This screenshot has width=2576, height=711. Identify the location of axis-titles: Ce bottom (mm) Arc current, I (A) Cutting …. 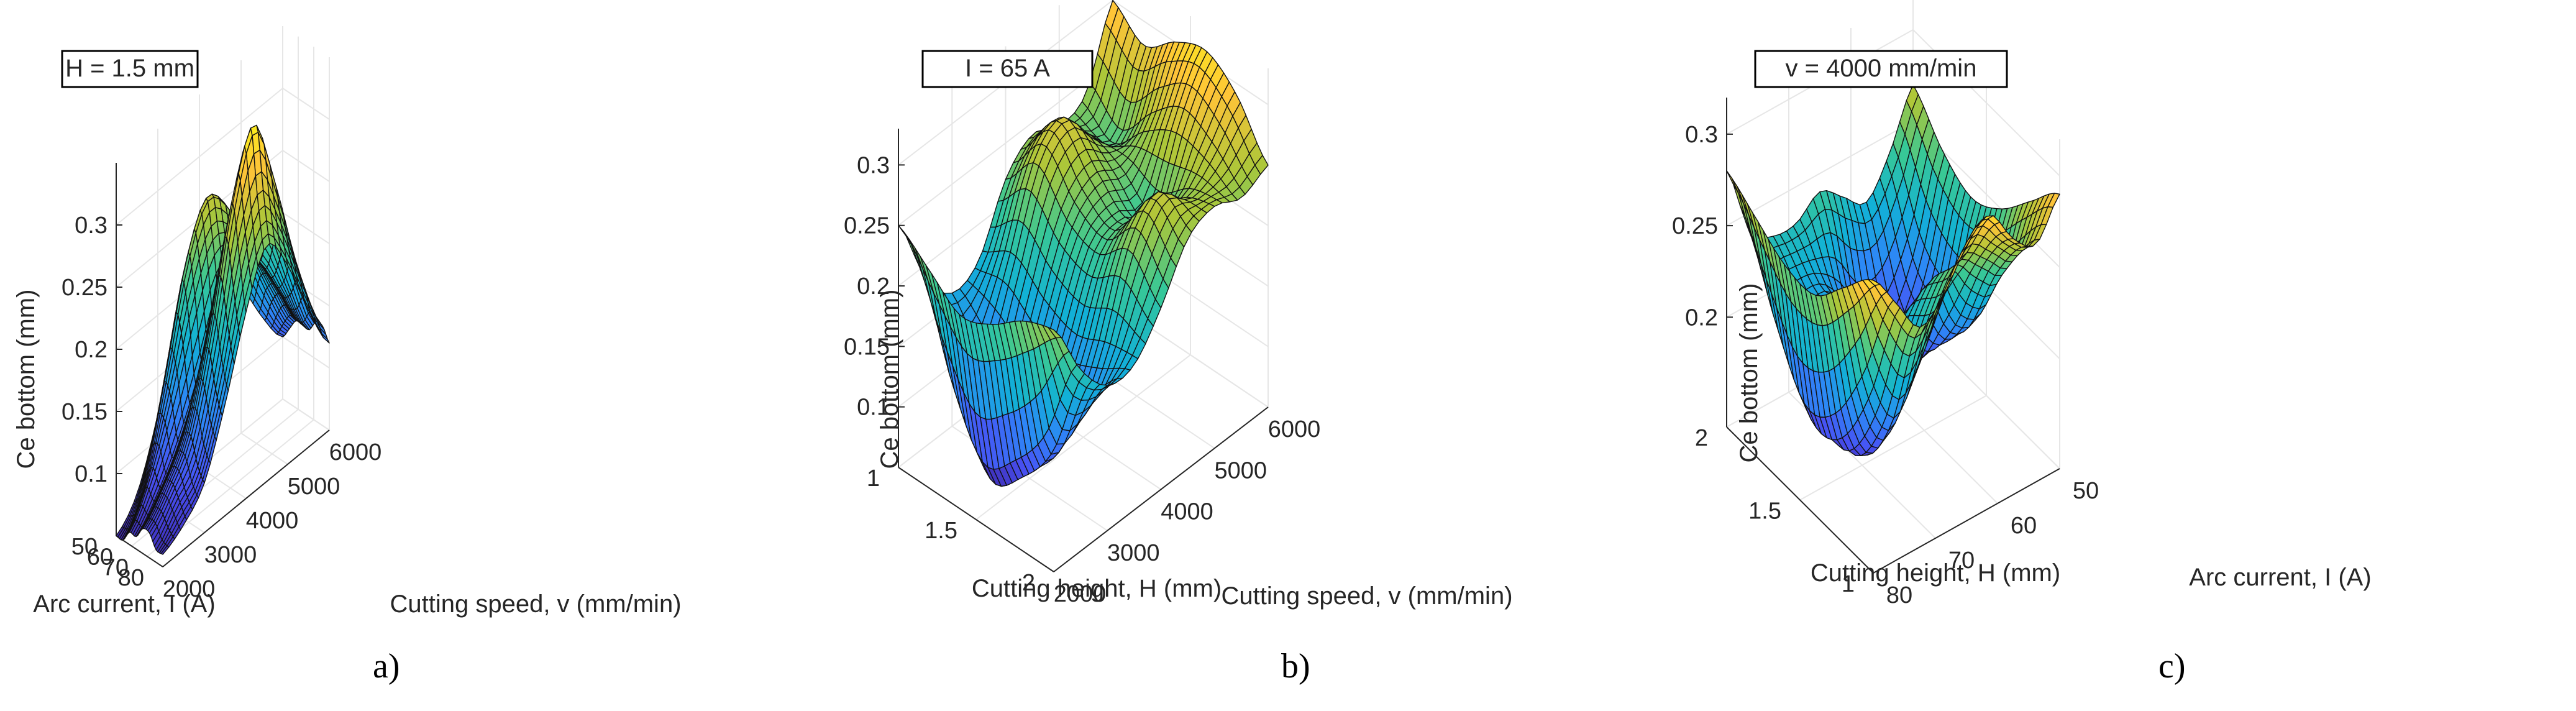
(347, 454).